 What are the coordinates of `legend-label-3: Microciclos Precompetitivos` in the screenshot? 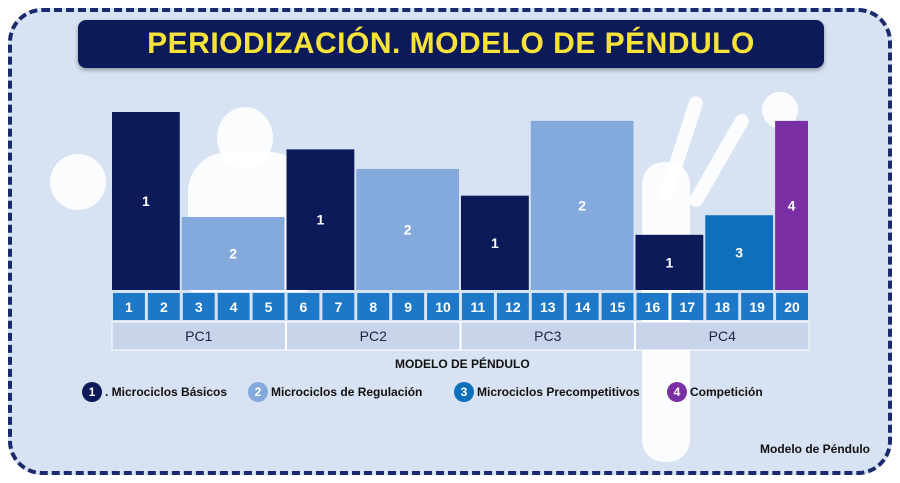 It's located at (558, 392).